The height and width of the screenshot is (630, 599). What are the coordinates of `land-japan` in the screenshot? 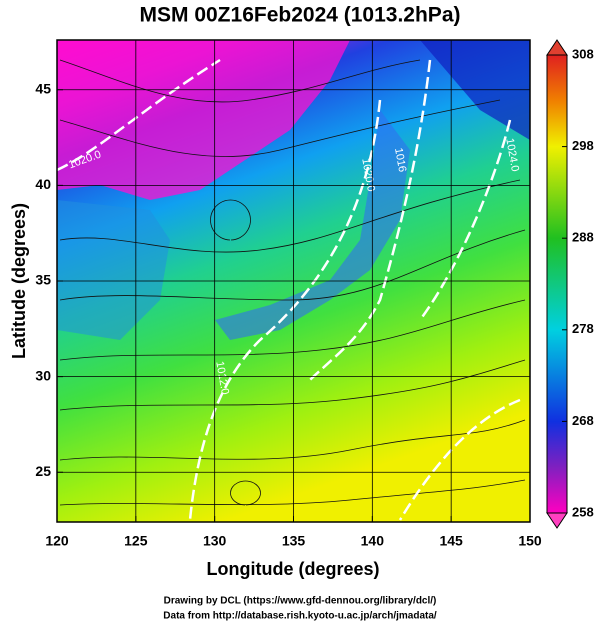 It's located at (312, 225).